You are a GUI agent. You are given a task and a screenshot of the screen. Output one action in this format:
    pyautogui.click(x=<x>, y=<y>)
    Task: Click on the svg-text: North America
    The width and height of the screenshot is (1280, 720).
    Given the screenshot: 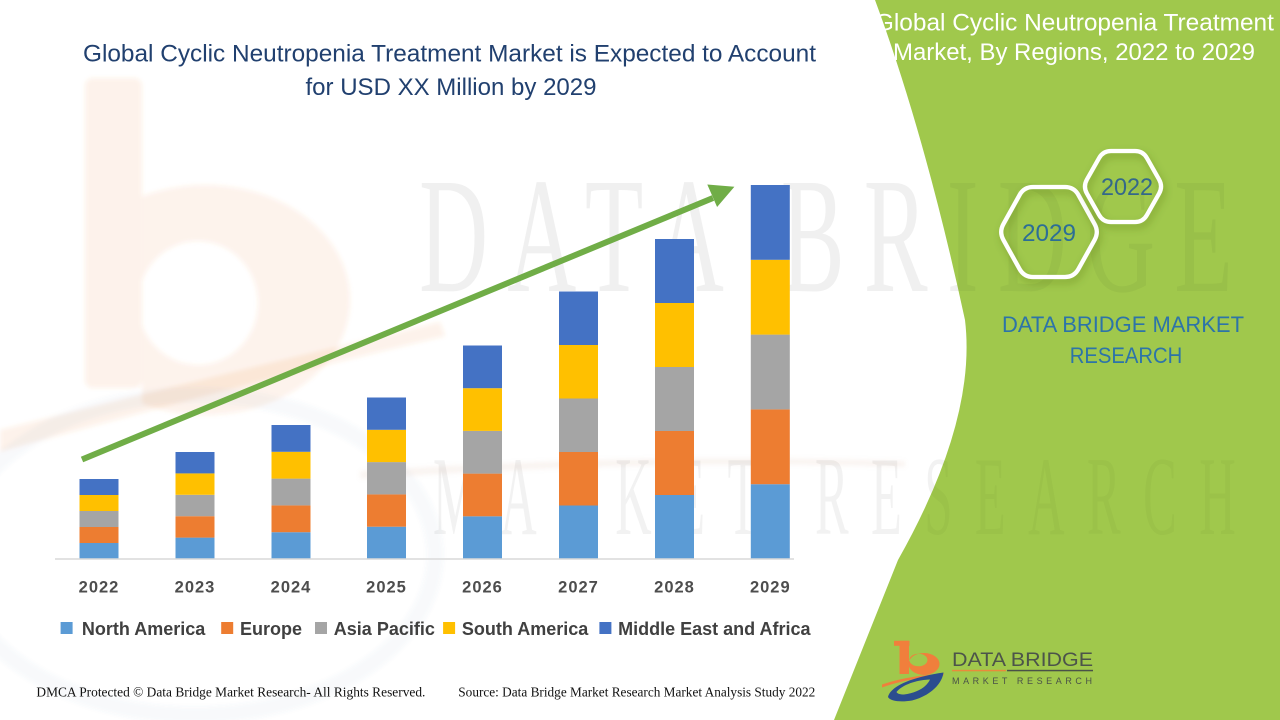 What is the action you would take?
    pyautogui.click(x=144, y=629)
    